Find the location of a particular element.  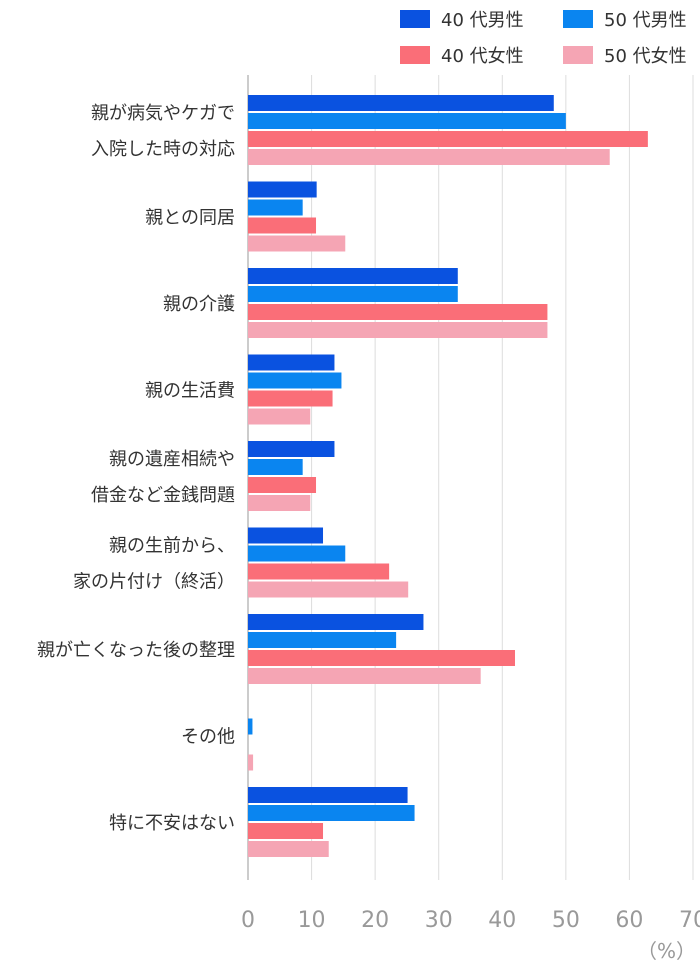

legend-label: 50 代男性 is located at coordinates (645, 20).